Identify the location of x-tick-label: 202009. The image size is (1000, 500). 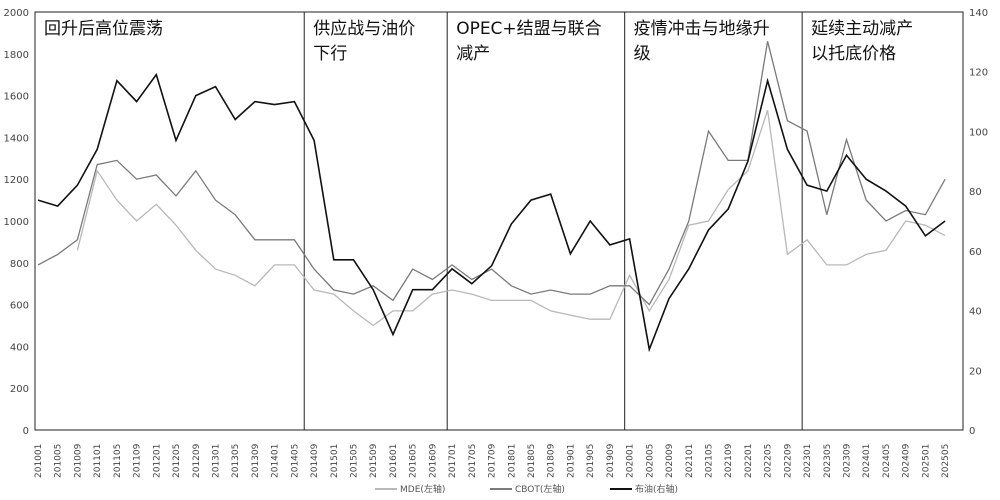
(670, 460).